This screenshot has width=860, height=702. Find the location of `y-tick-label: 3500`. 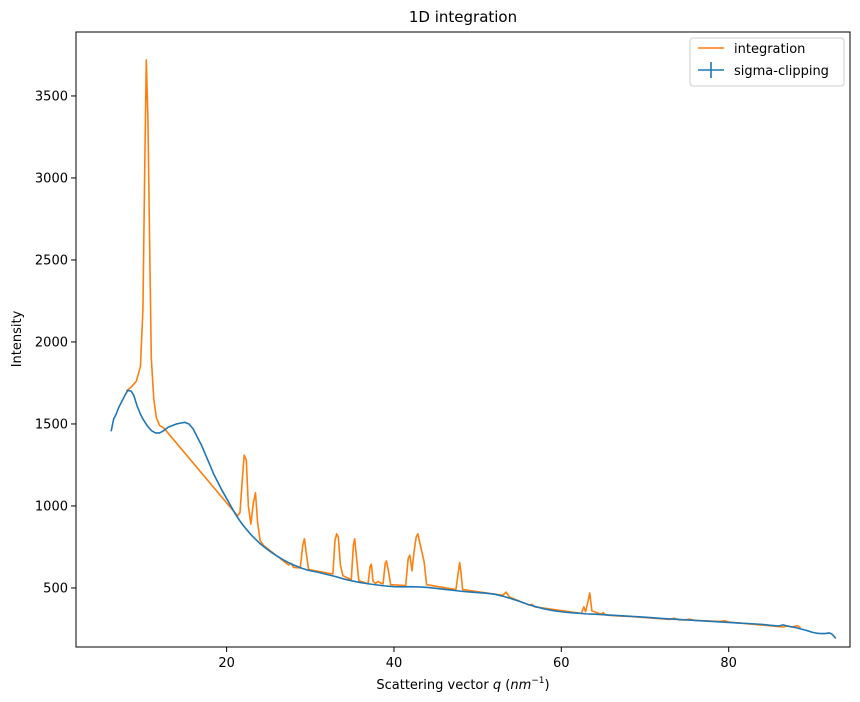

y-tick-label: 3500 is located at coordinates (51, 96).